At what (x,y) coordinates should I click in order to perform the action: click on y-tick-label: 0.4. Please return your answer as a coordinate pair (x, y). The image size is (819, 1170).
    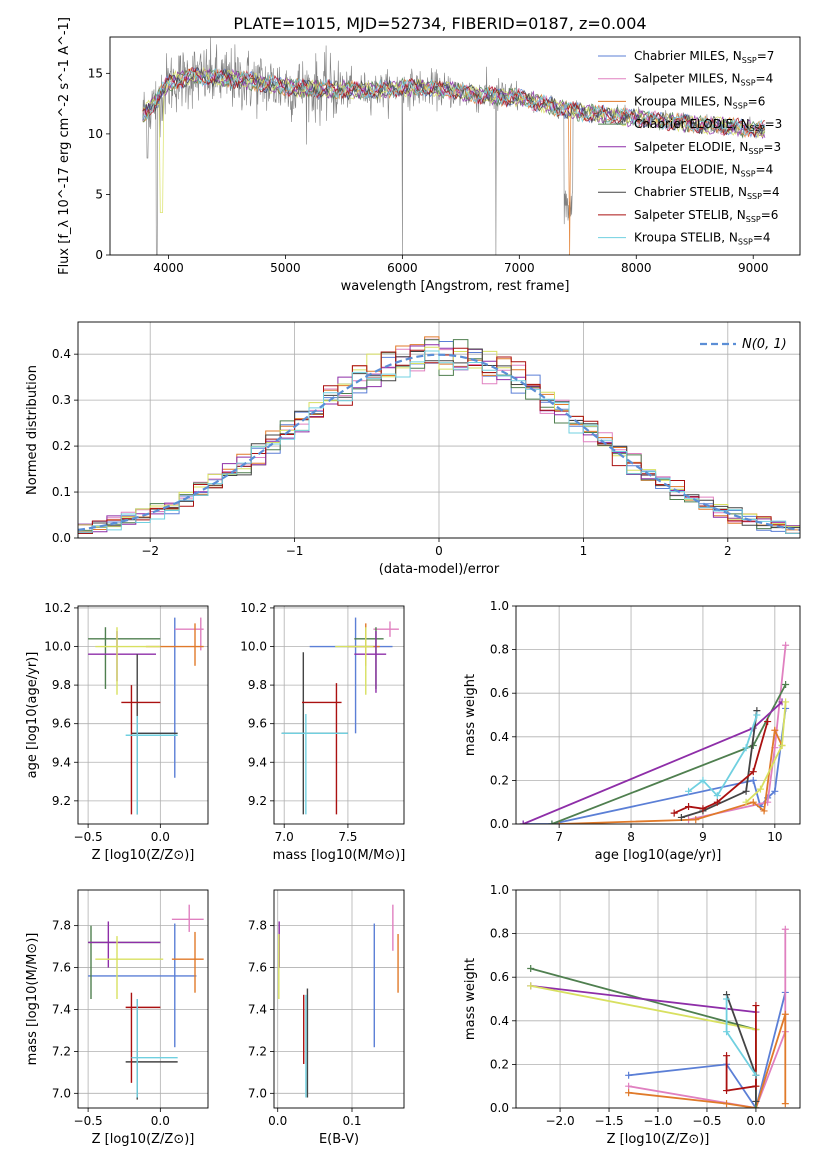
    Looking at the image, I should click on (499, 1021).